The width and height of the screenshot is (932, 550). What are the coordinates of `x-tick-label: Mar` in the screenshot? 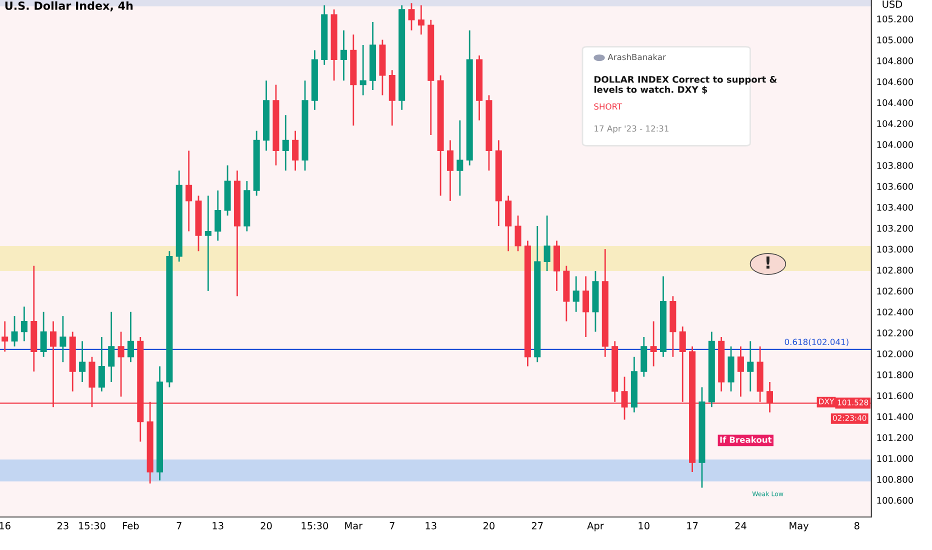 It's located at (354, 526).